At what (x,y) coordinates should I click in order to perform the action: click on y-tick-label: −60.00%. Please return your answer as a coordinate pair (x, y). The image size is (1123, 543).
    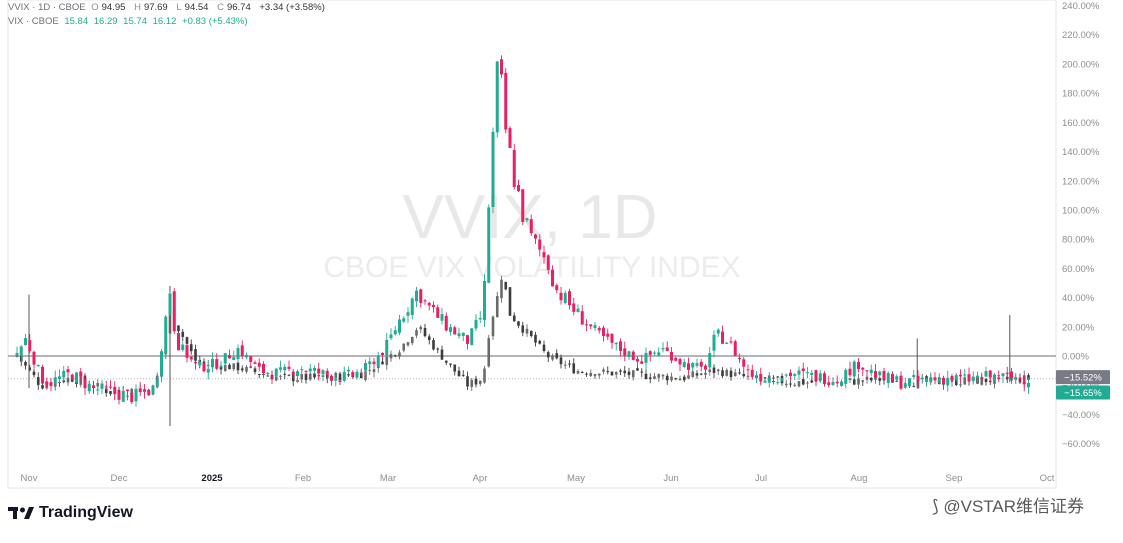
    Looking at the image, I should click on (1081, 444).